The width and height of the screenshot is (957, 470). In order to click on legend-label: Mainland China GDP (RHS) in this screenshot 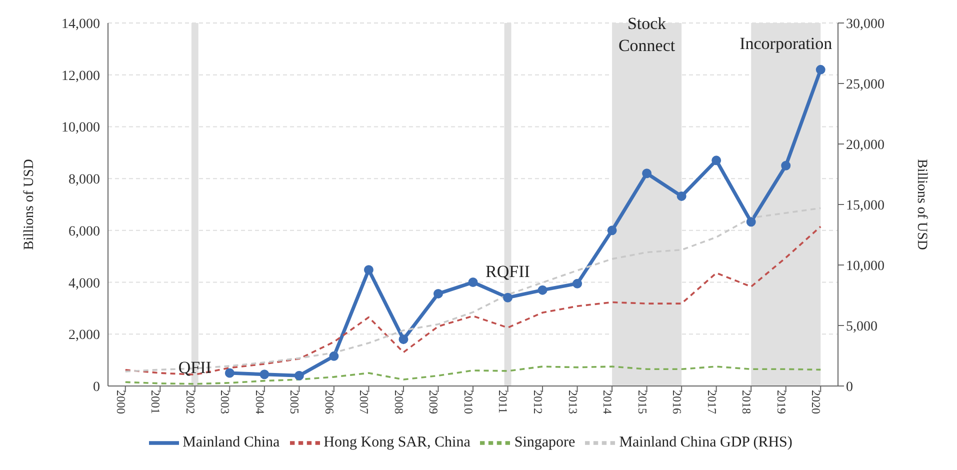, I will do `click(705, 442)`.